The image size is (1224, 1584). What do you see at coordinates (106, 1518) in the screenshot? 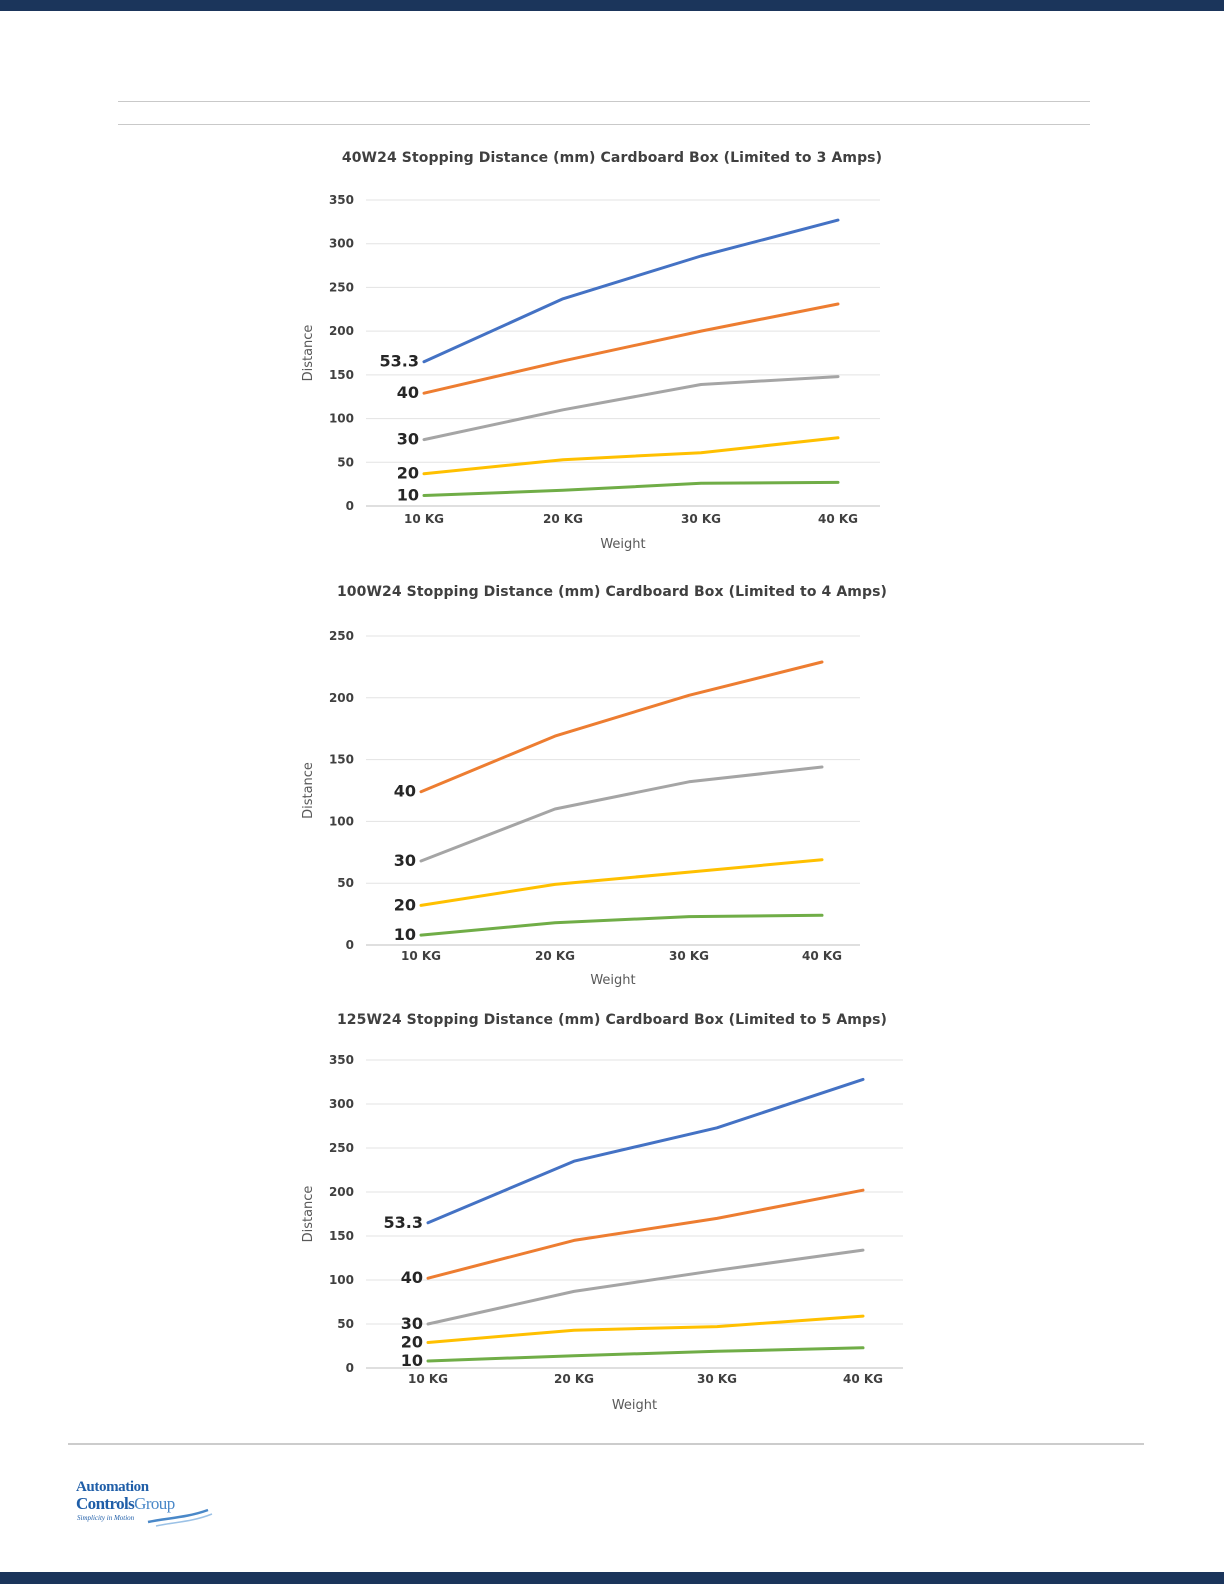
I see `logo-tagline: Simplicity in Motion` at bounding box center [106, 1518].